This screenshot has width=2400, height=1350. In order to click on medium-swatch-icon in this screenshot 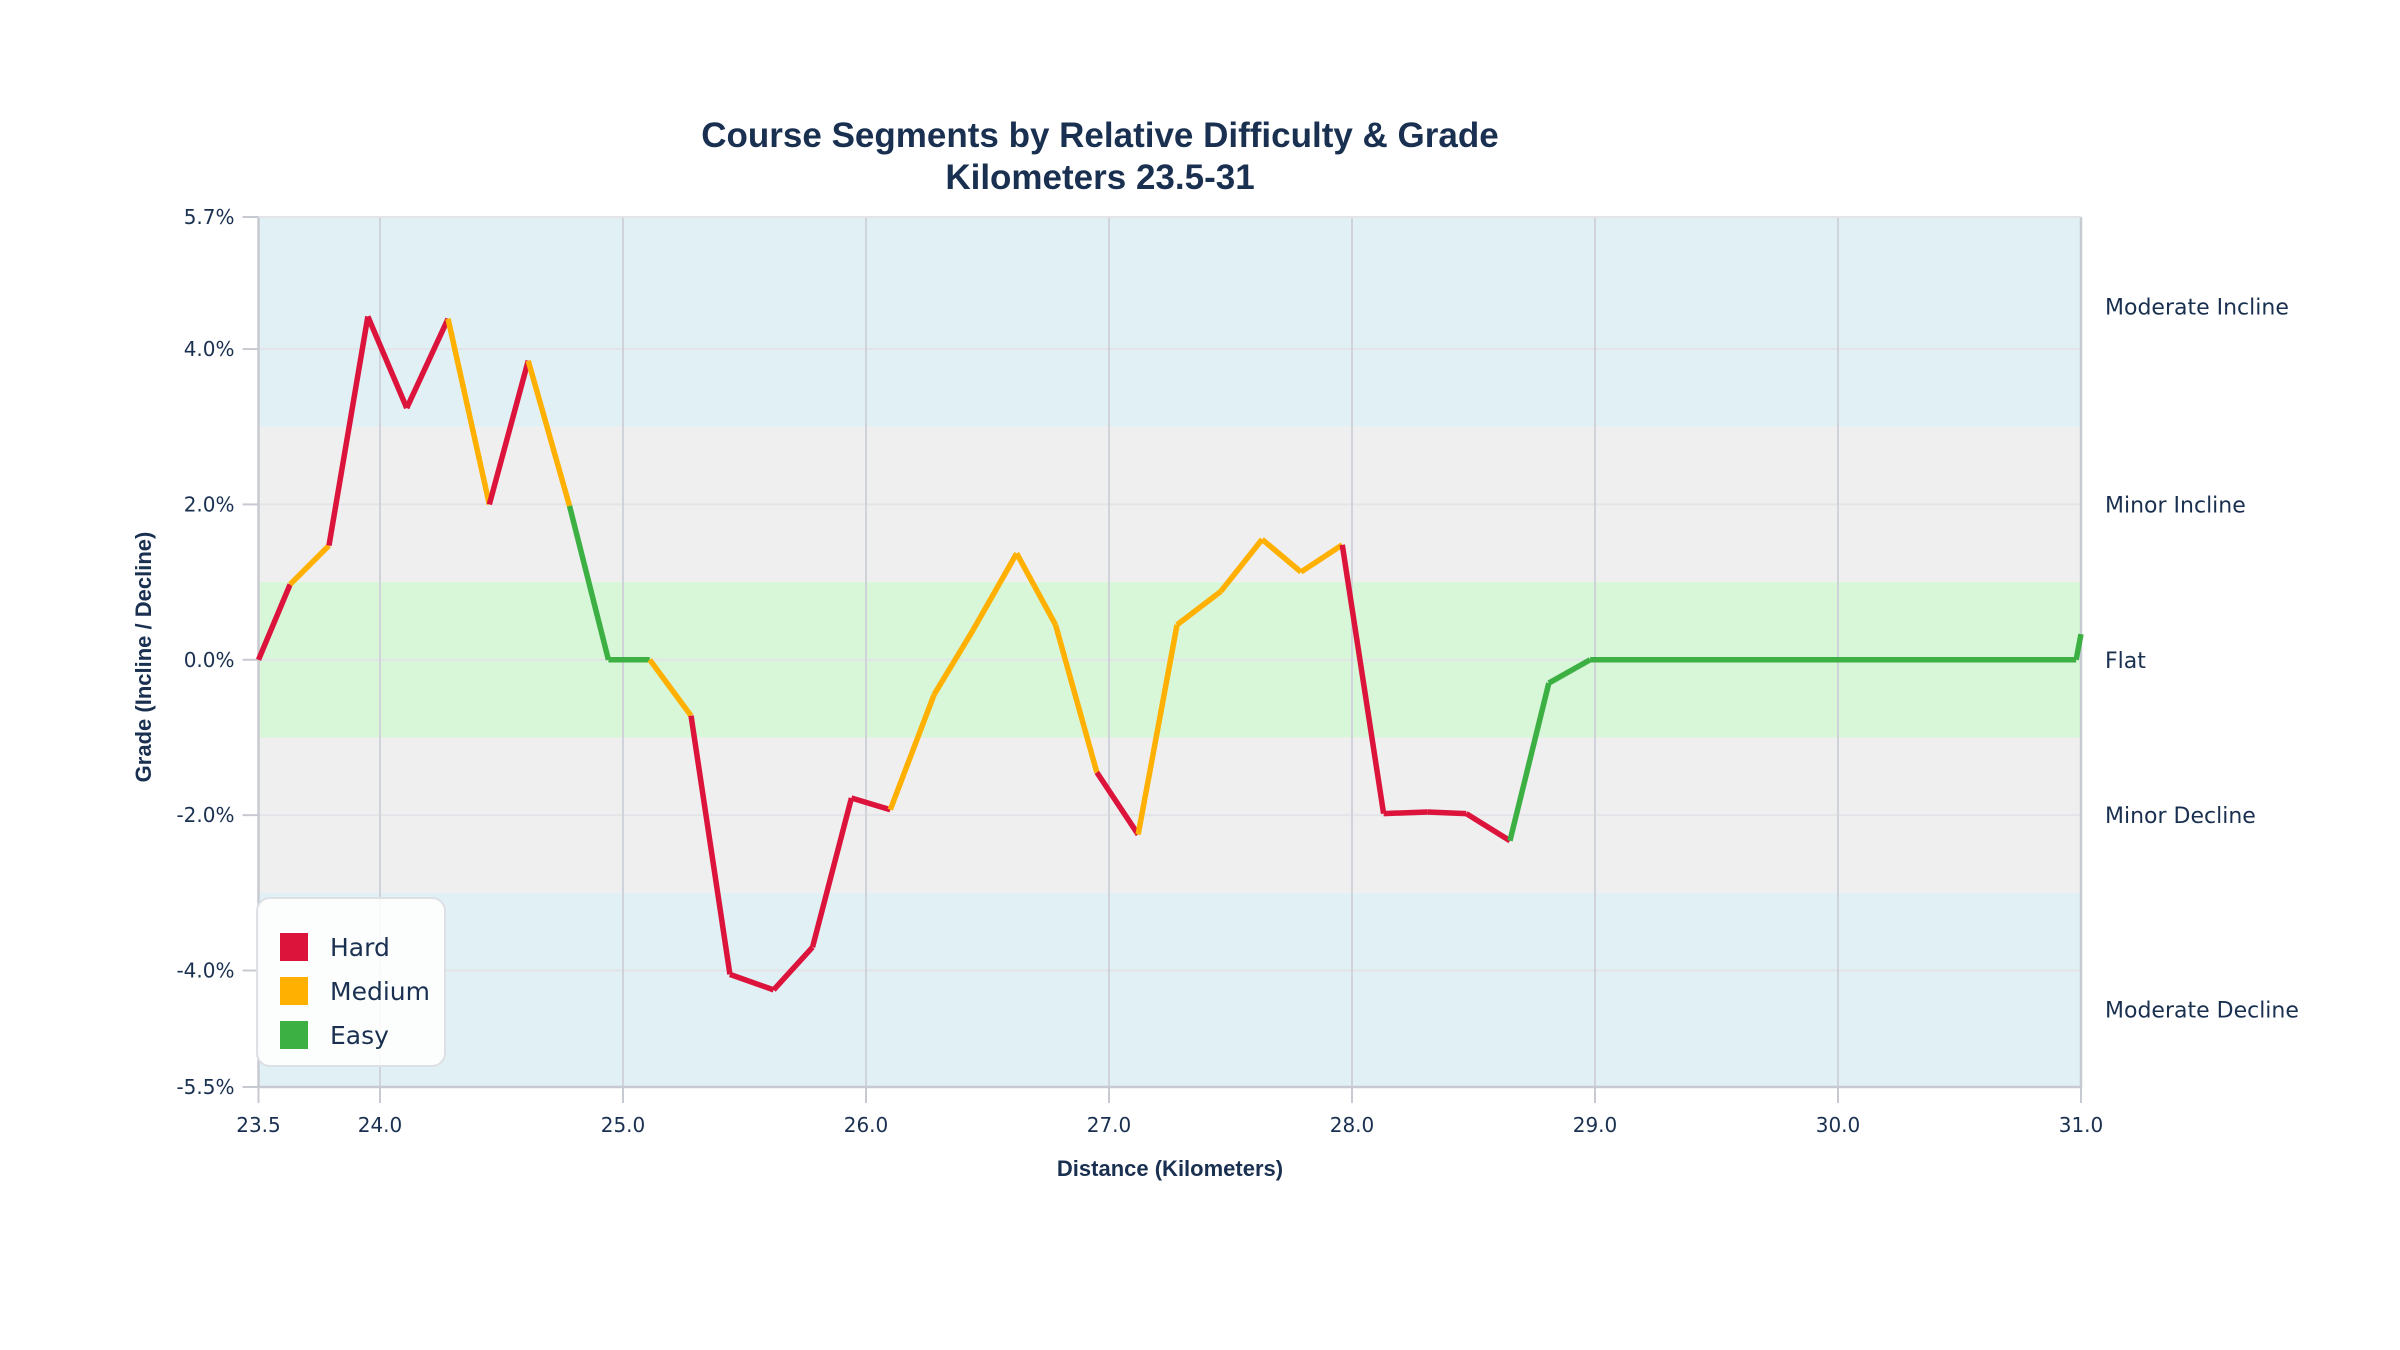, I will do `click(294, 991)`.